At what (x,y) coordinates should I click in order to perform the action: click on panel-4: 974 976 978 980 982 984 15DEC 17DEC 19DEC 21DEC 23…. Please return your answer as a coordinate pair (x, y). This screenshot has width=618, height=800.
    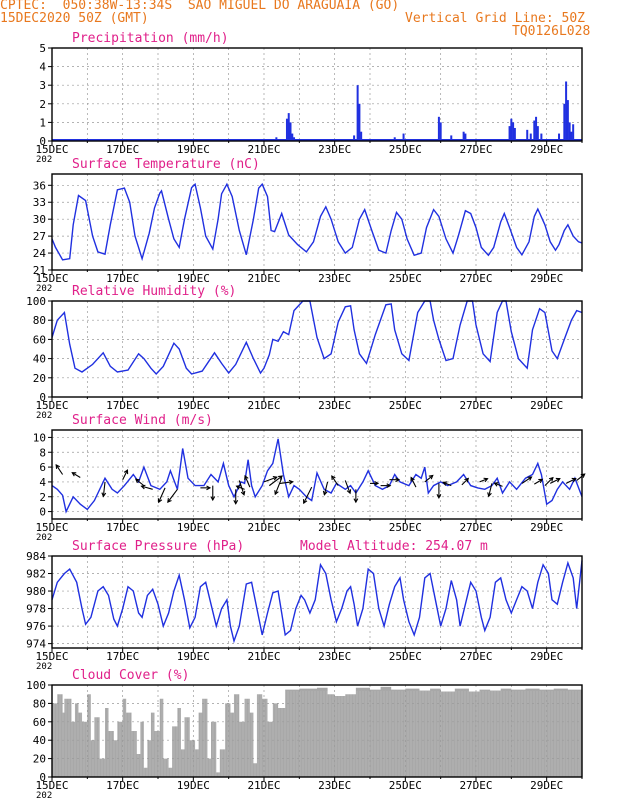
    Looking at the image, I should click on (304, 605).